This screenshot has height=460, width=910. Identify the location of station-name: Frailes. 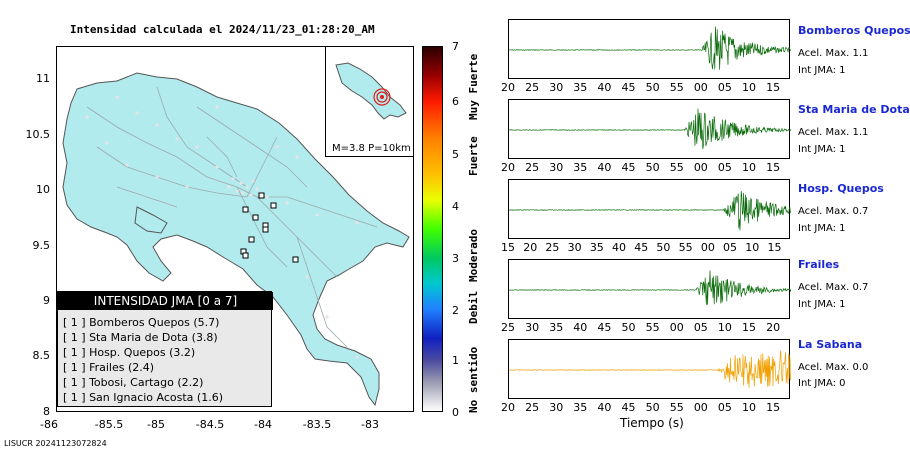
(819, 264).